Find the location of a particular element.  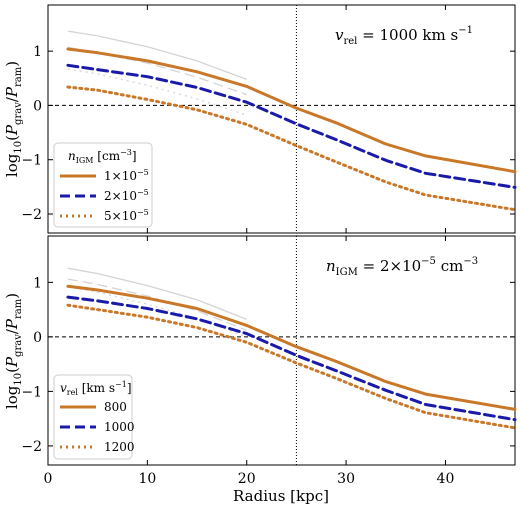

x-tick-label: 20 is located at coordinates (247, 479).